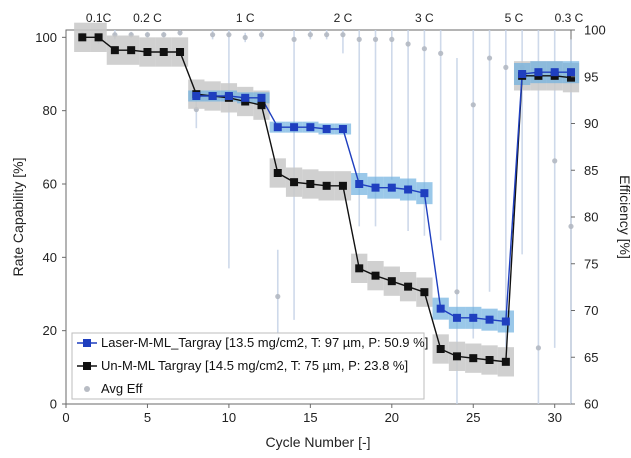  Describe the element at coordinates (569, 18) in the screenshot. I see `c-rate-label: 0.3 C` at that location.